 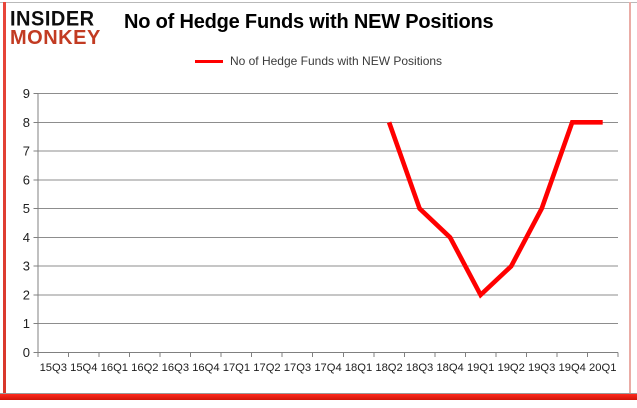 I want to click on y-axis-label: 5, so click(x=26, y=208).